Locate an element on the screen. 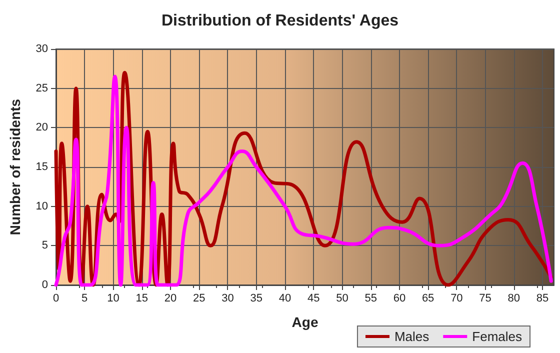  x-tick-label: 75 is located at coordinates (485, 298).